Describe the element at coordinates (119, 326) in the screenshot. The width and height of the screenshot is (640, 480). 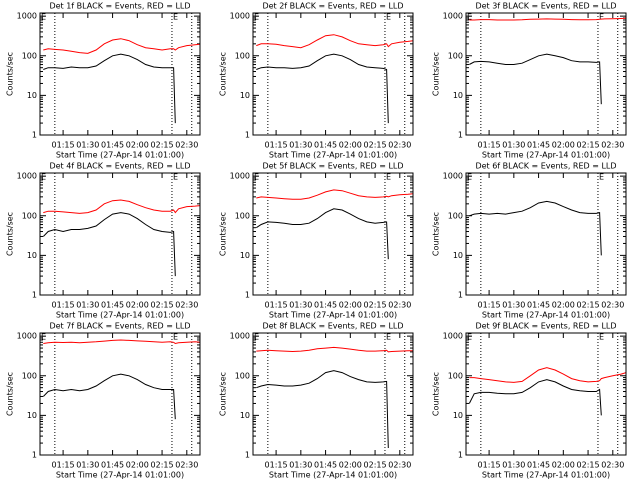
I see `chart-title: Det 7f BLACK = Events, RED = LLD` at that location.